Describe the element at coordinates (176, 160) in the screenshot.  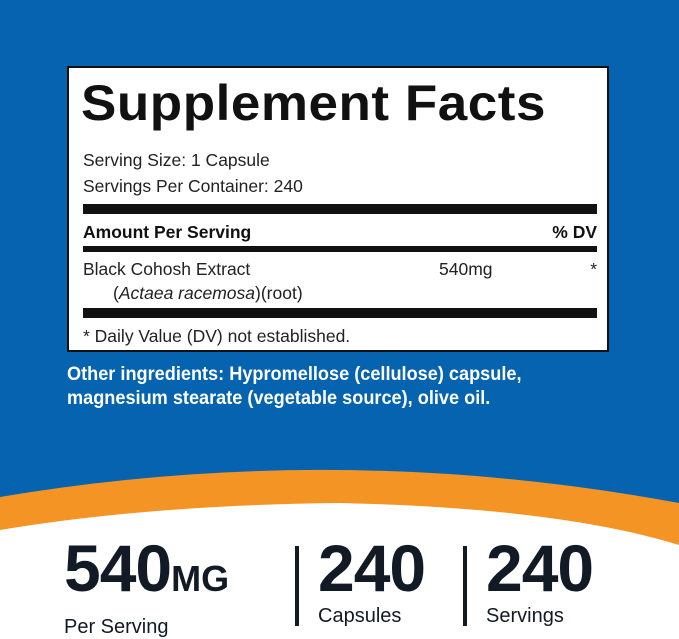
I see `serving-size: Serving Size: 1 Capsule` at that location.